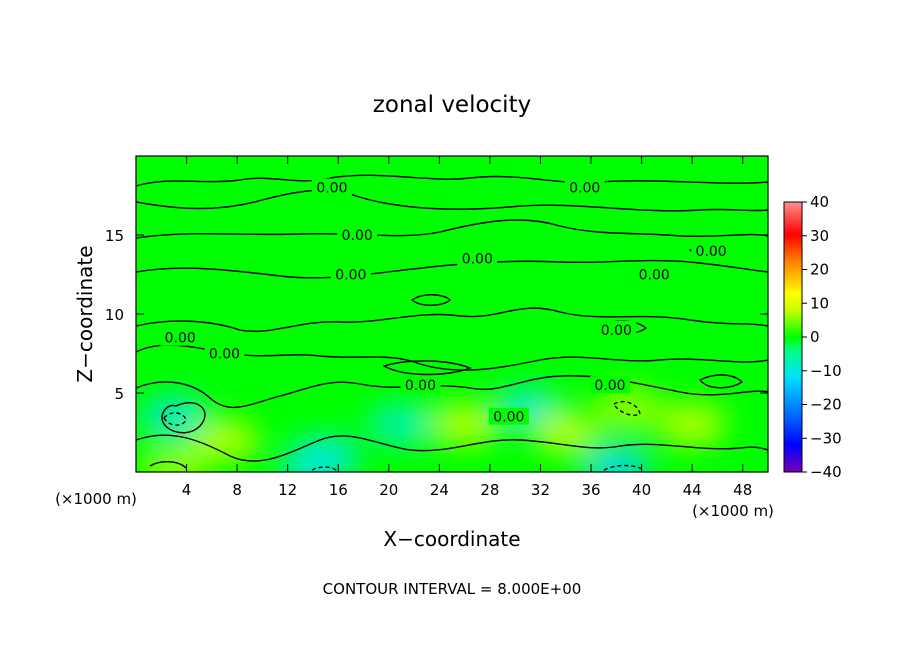 This screenshot has height=654, width=904. What do you see at coordinates (338, 490) in the screenshot?
I see `x-tick-label: 16` at bounding box center [338, 490].